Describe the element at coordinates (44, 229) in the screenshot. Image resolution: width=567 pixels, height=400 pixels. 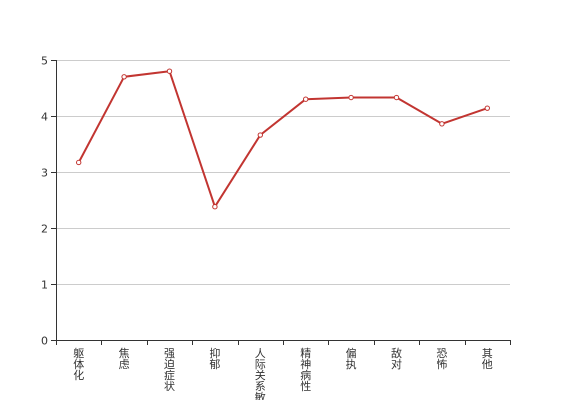
I see `y-tick-label: 2` at that location.